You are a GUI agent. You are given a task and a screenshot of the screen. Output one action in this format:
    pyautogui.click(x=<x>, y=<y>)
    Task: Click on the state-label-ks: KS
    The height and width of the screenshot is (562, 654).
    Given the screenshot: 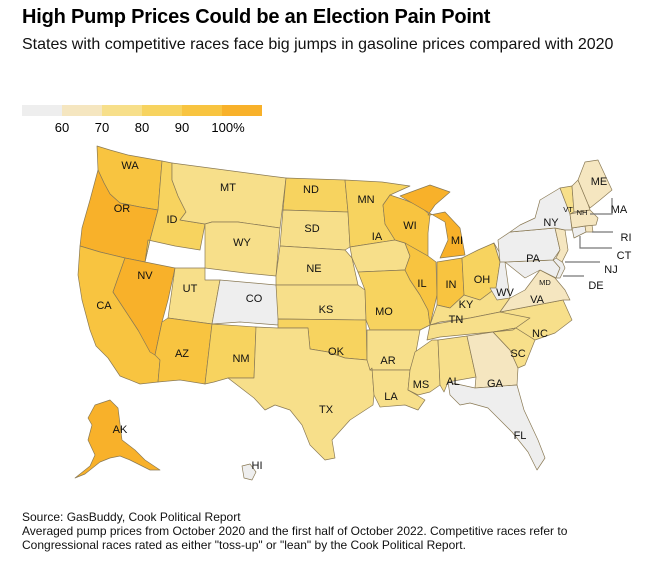 What is the action you would take?
    pyautogui.click(x=326, y=310)
    